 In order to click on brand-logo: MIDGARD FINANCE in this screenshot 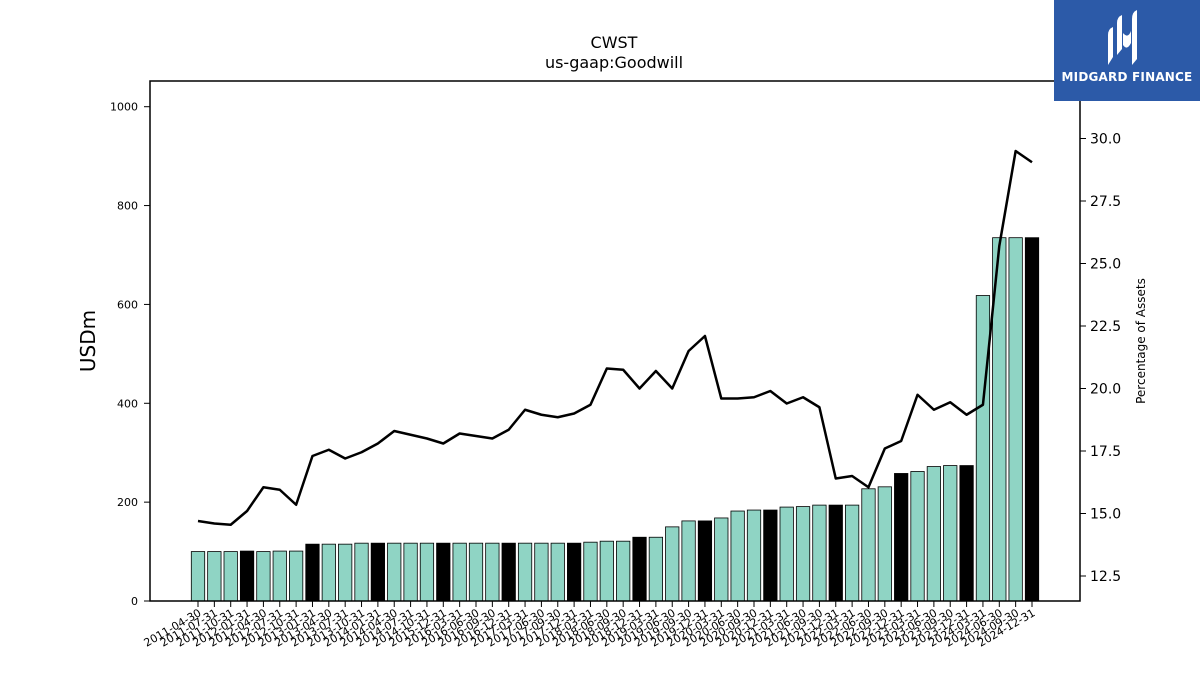, I will do `click(1127, 50)`.